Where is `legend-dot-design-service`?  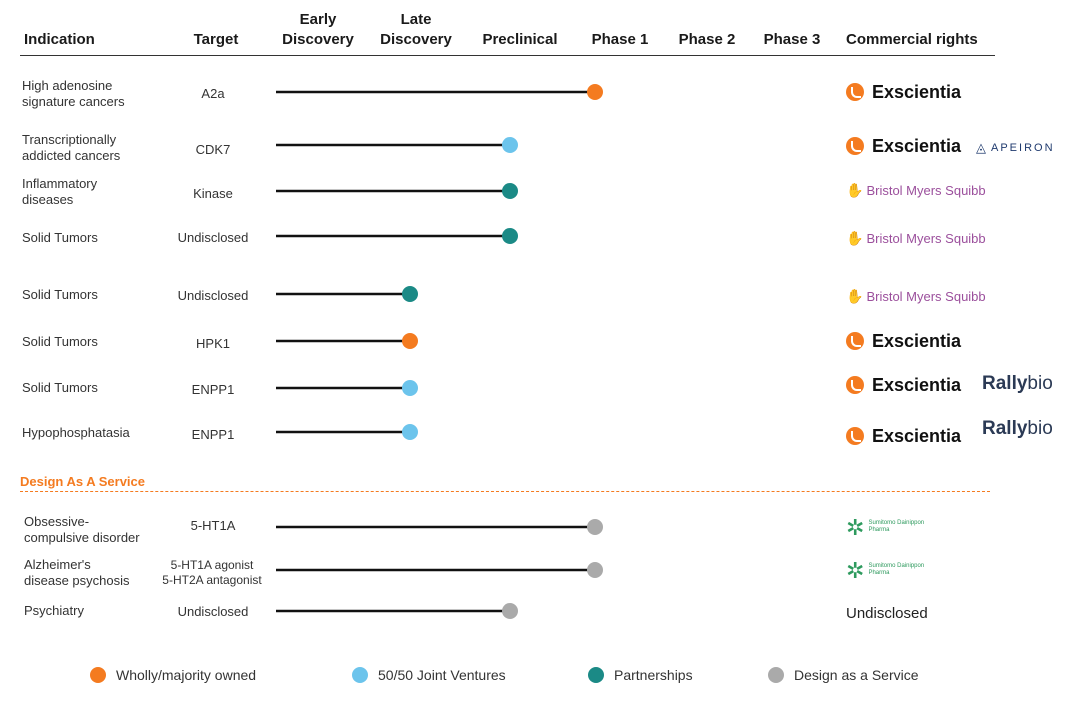
legend-dot-design-service is located at coordinates (776, 675).